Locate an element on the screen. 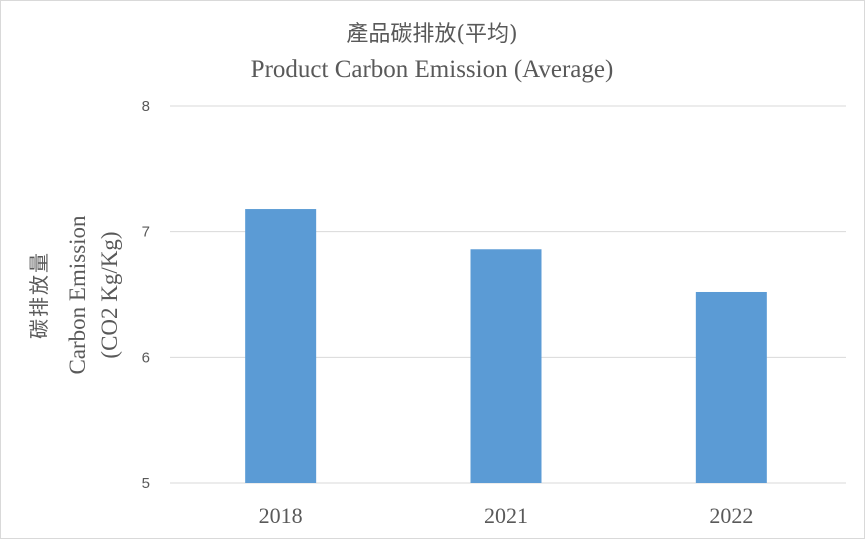  y-tick-label: 6 is located at coordinates (146, 357).